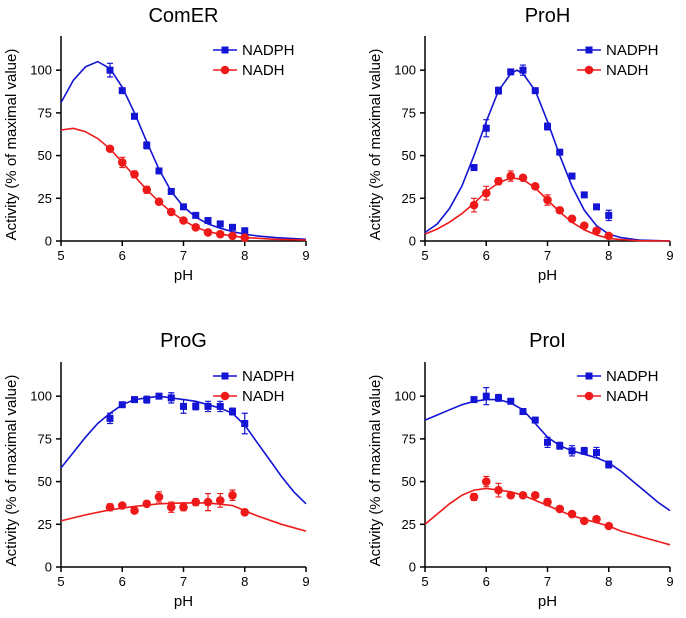 Image resolution: width=686 pixels, height=618 pixels. I want to click on x-tick-label: 7, so click(547, 255).